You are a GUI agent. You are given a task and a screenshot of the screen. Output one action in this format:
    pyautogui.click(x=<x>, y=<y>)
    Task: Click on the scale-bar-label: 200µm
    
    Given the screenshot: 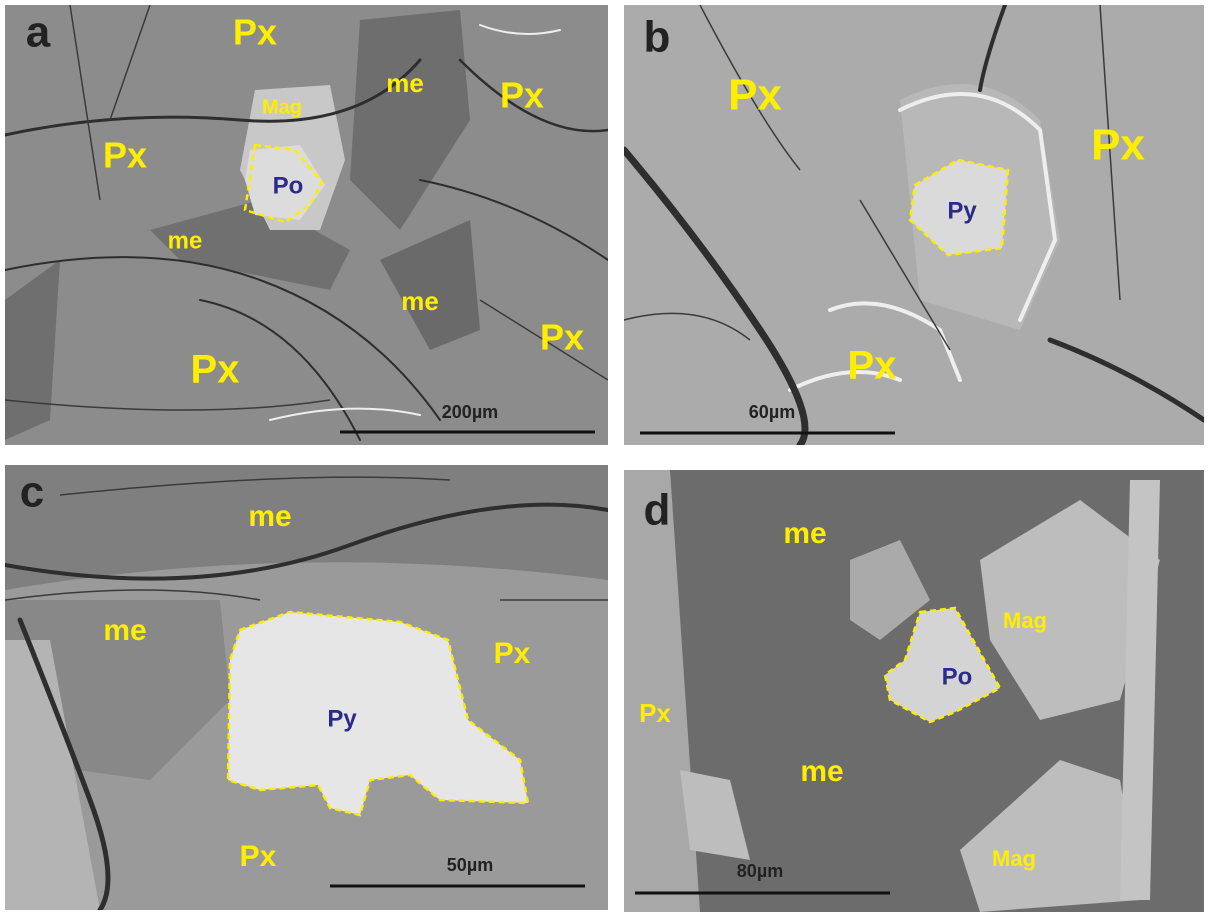 What is the action you would take?
    pyautogui.click(x=470, y=412)
    